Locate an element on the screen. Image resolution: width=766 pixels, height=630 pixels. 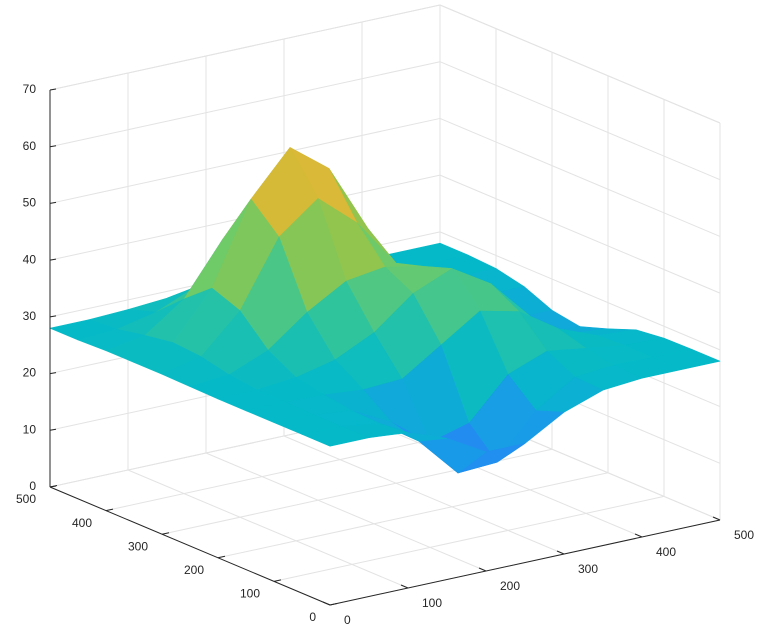
y-tick-label: 500 is located at coordinates (26, 499).